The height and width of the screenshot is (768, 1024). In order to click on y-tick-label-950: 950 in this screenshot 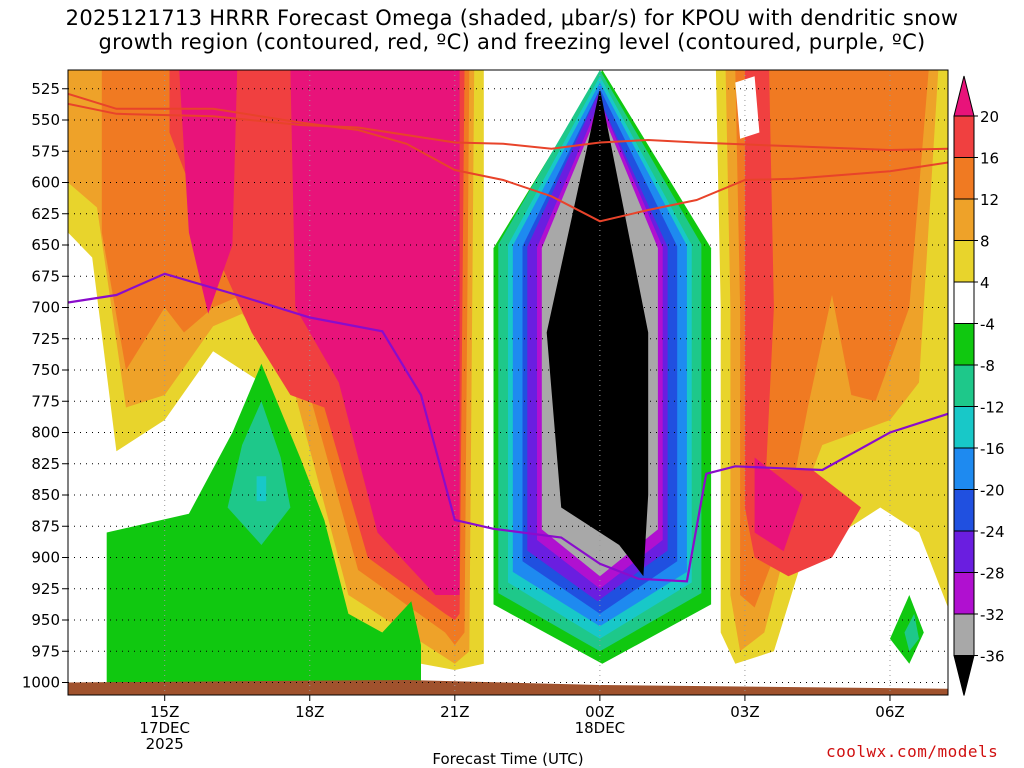, I will do `click(45, 620)`.